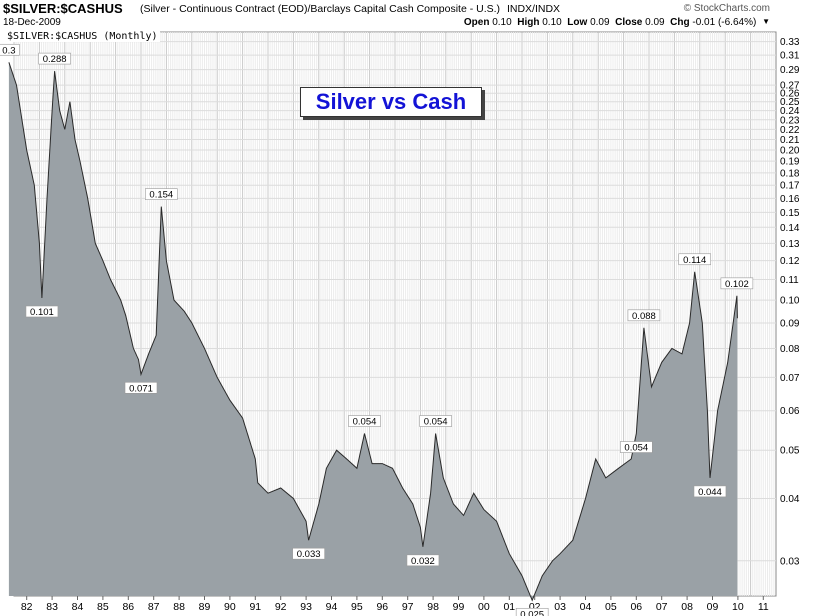 The height and width of the screenshot is (616, 816). What do you see at coordinates (790, 140) in the screenshot?
I see `y-tick-label: 0.21` at bounding box center [790, 140].